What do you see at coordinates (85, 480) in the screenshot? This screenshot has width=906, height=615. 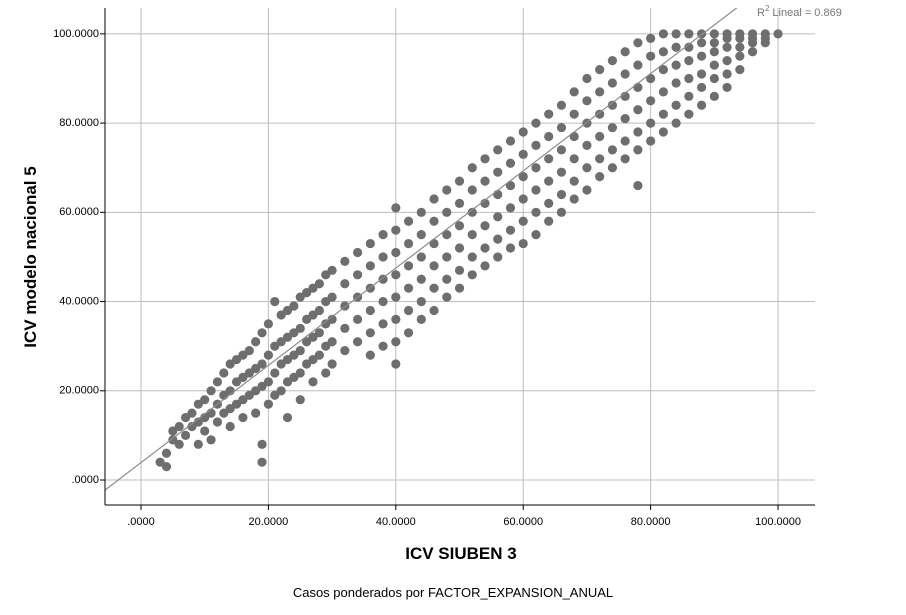 I see `y-tick-label: .0000` at bounding box center [85, 480].